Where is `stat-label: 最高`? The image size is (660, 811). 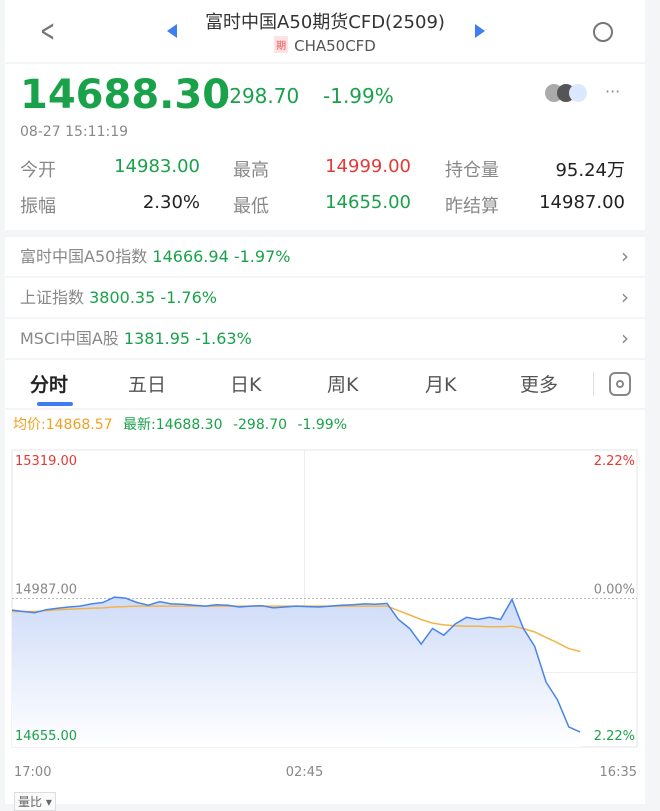
stat-label: 最高 is located at coordinates (251, 170).